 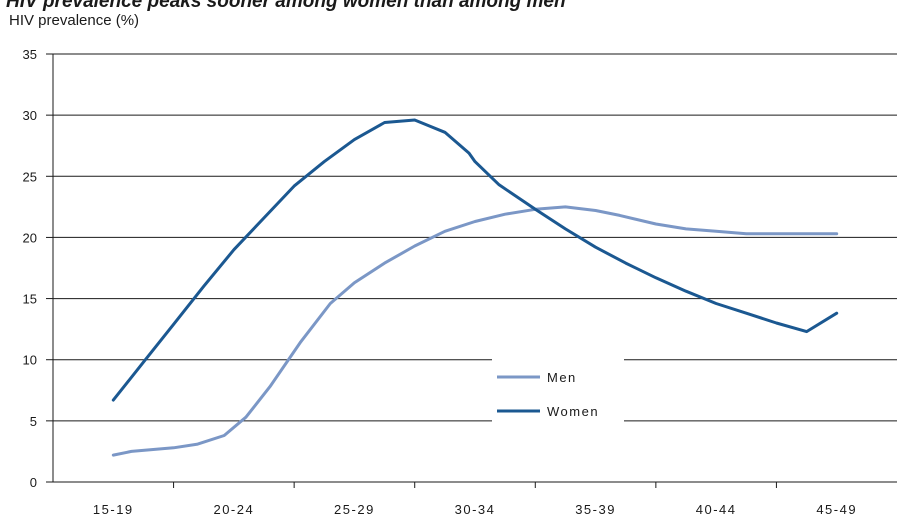 I want to click on x-tick-label: 40-44, so click(x=716, y=509).